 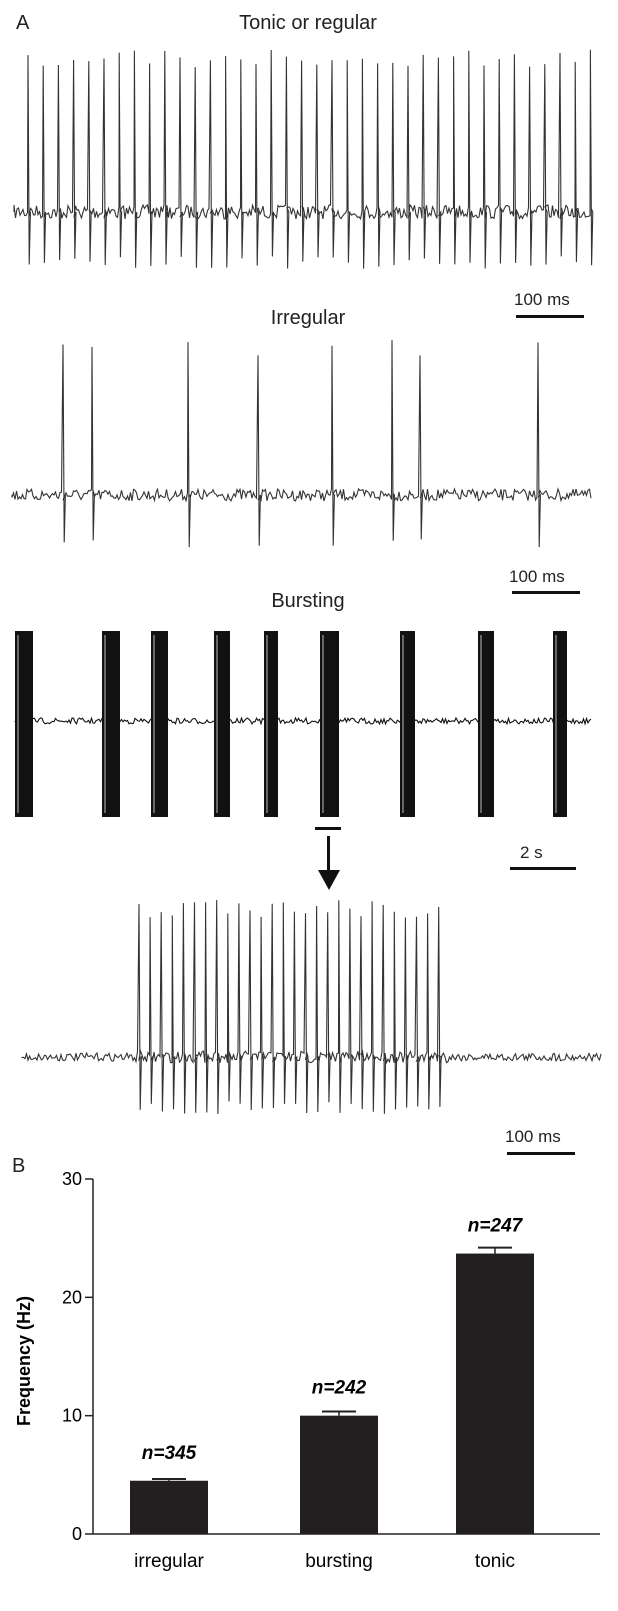 What do you see at coordinates (169, 1561) in the screenshot?
I see `x-tick-label-irregular: irregular` at bounding box center [169, 1561].